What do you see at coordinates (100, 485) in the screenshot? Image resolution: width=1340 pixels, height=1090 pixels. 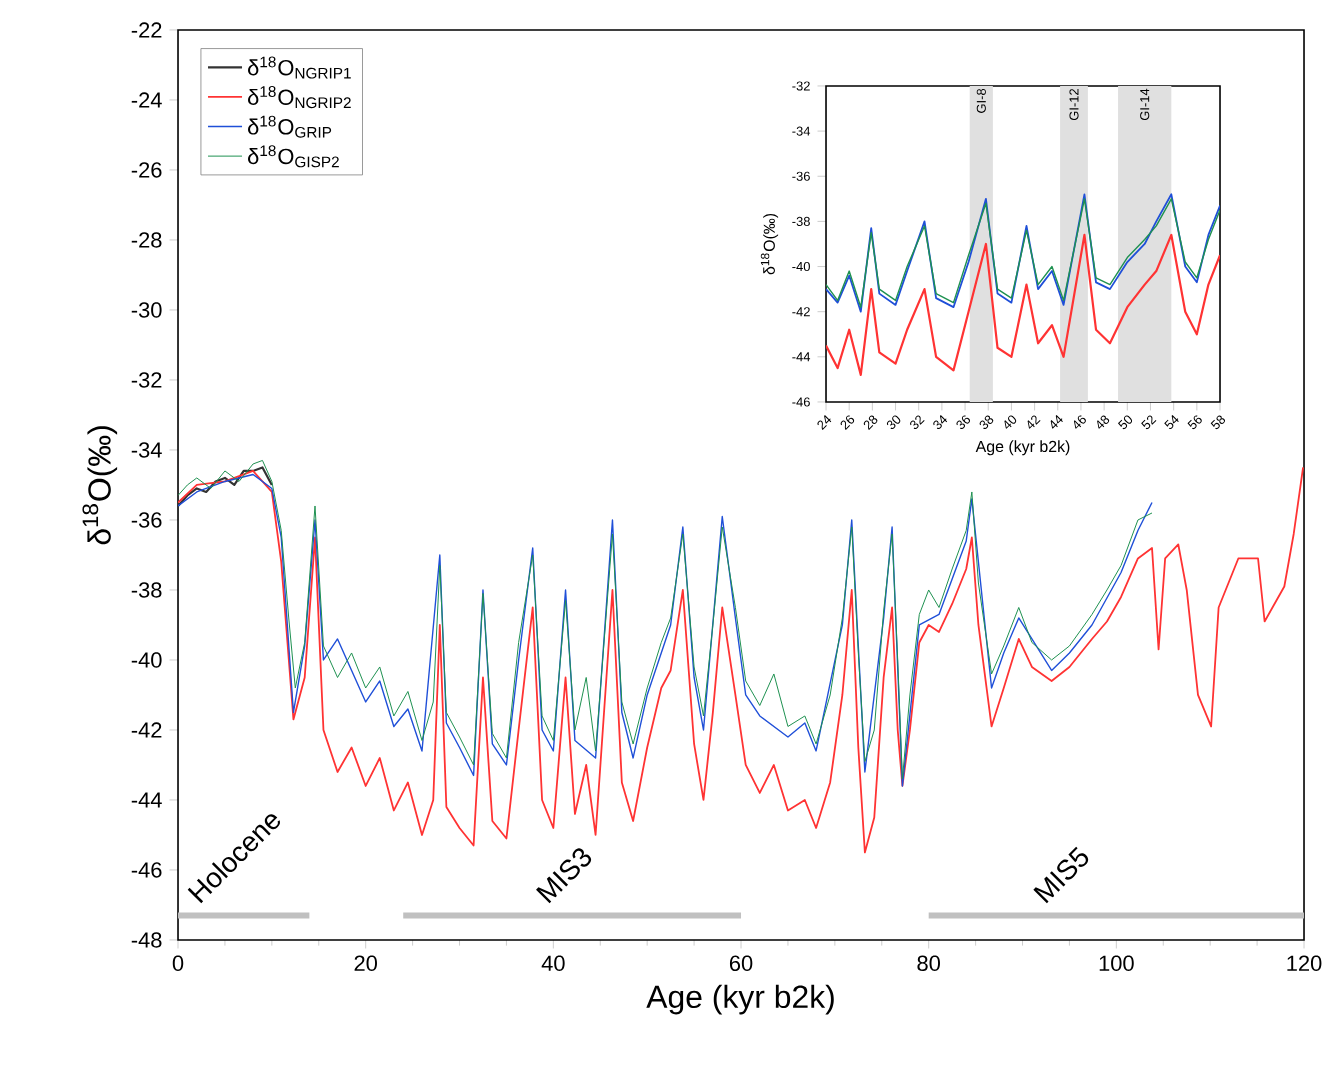 I see `y-axis-title: δ$^{18}$O(‰)` at bounding box center [100, 485].